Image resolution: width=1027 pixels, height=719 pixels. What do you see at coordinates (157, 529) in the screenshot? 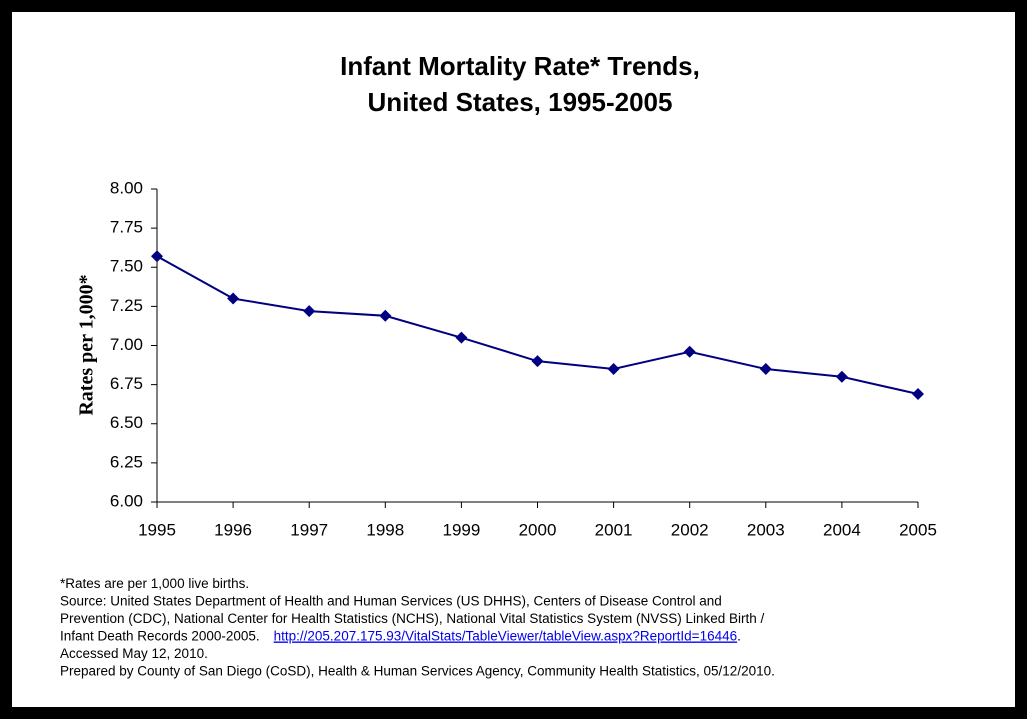
I see `x-tick-label: 1995` at bounding box center [157, 529].